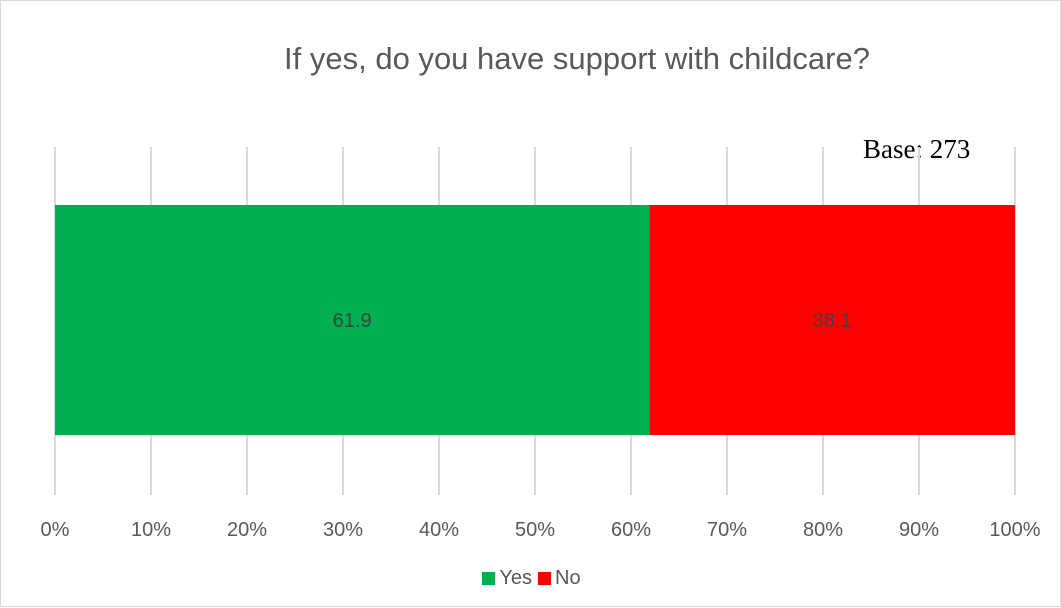 The height and width of the screenshot is (608, 1061). Describe the element at coordinates (535, 530) in the screenshot. I see `x-tick-label: 50%` at that location.